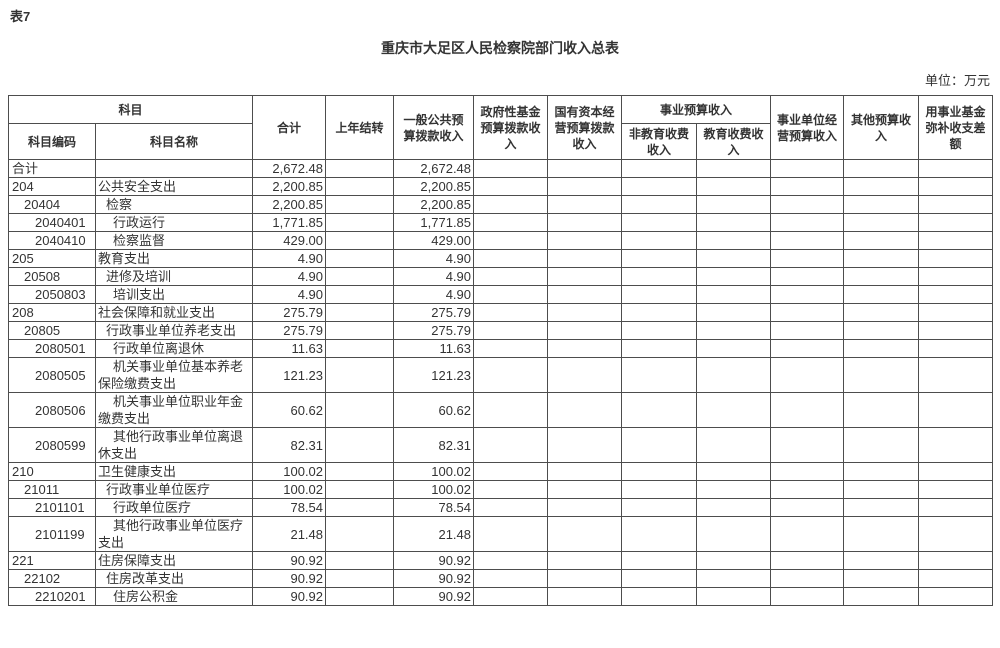 This screenshot has height=648, width=1000. I want to click on subject-name-cell: 机关事业单位基本养老 保险缴费支出, so click(174, 375).